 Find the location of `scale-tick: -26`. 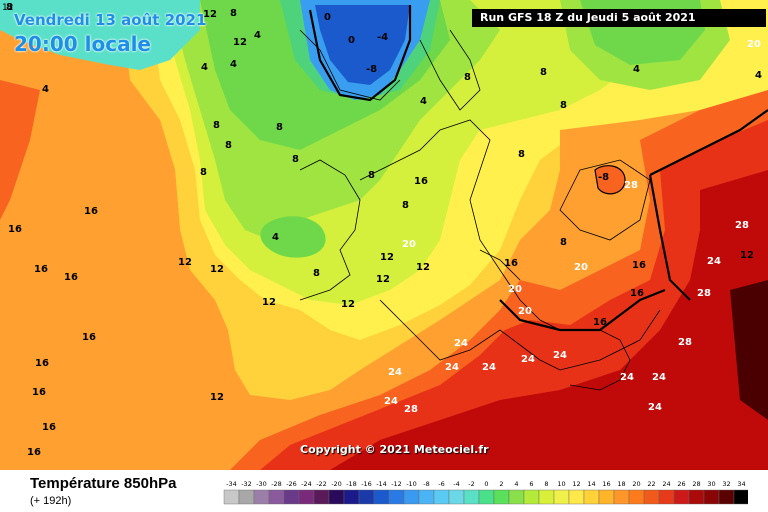

scale-tick: -26 is located at coordinates (291, 484).